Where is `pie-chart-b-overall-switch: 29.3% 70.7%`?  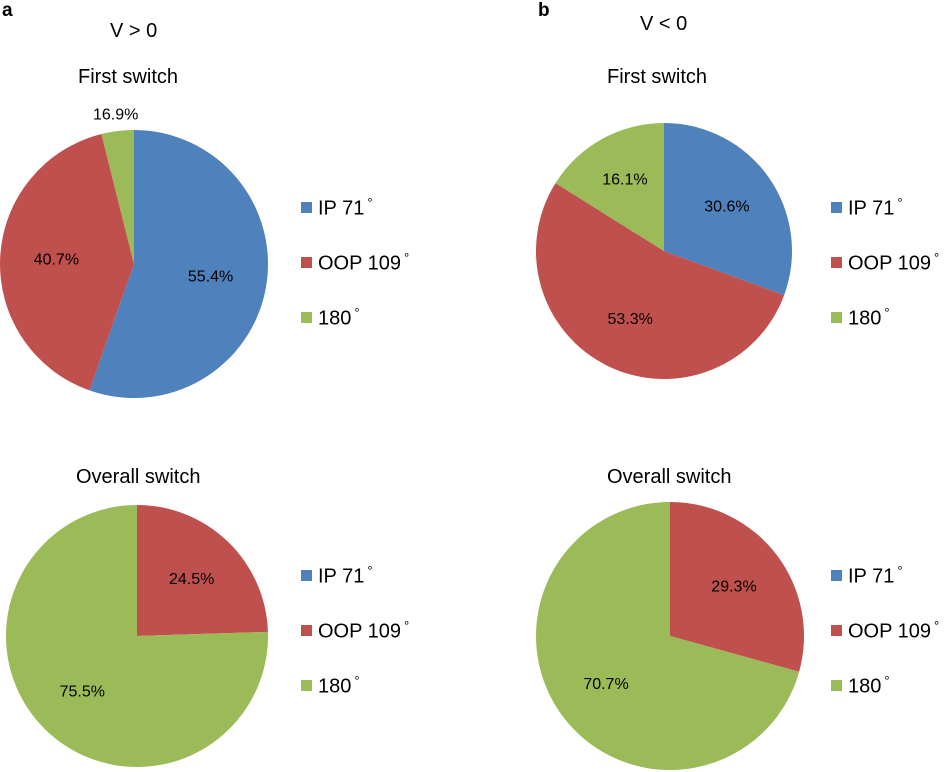
pie-chart-b-overall-switch: 29.3% 70.7% is located at coordinates (670, 636).